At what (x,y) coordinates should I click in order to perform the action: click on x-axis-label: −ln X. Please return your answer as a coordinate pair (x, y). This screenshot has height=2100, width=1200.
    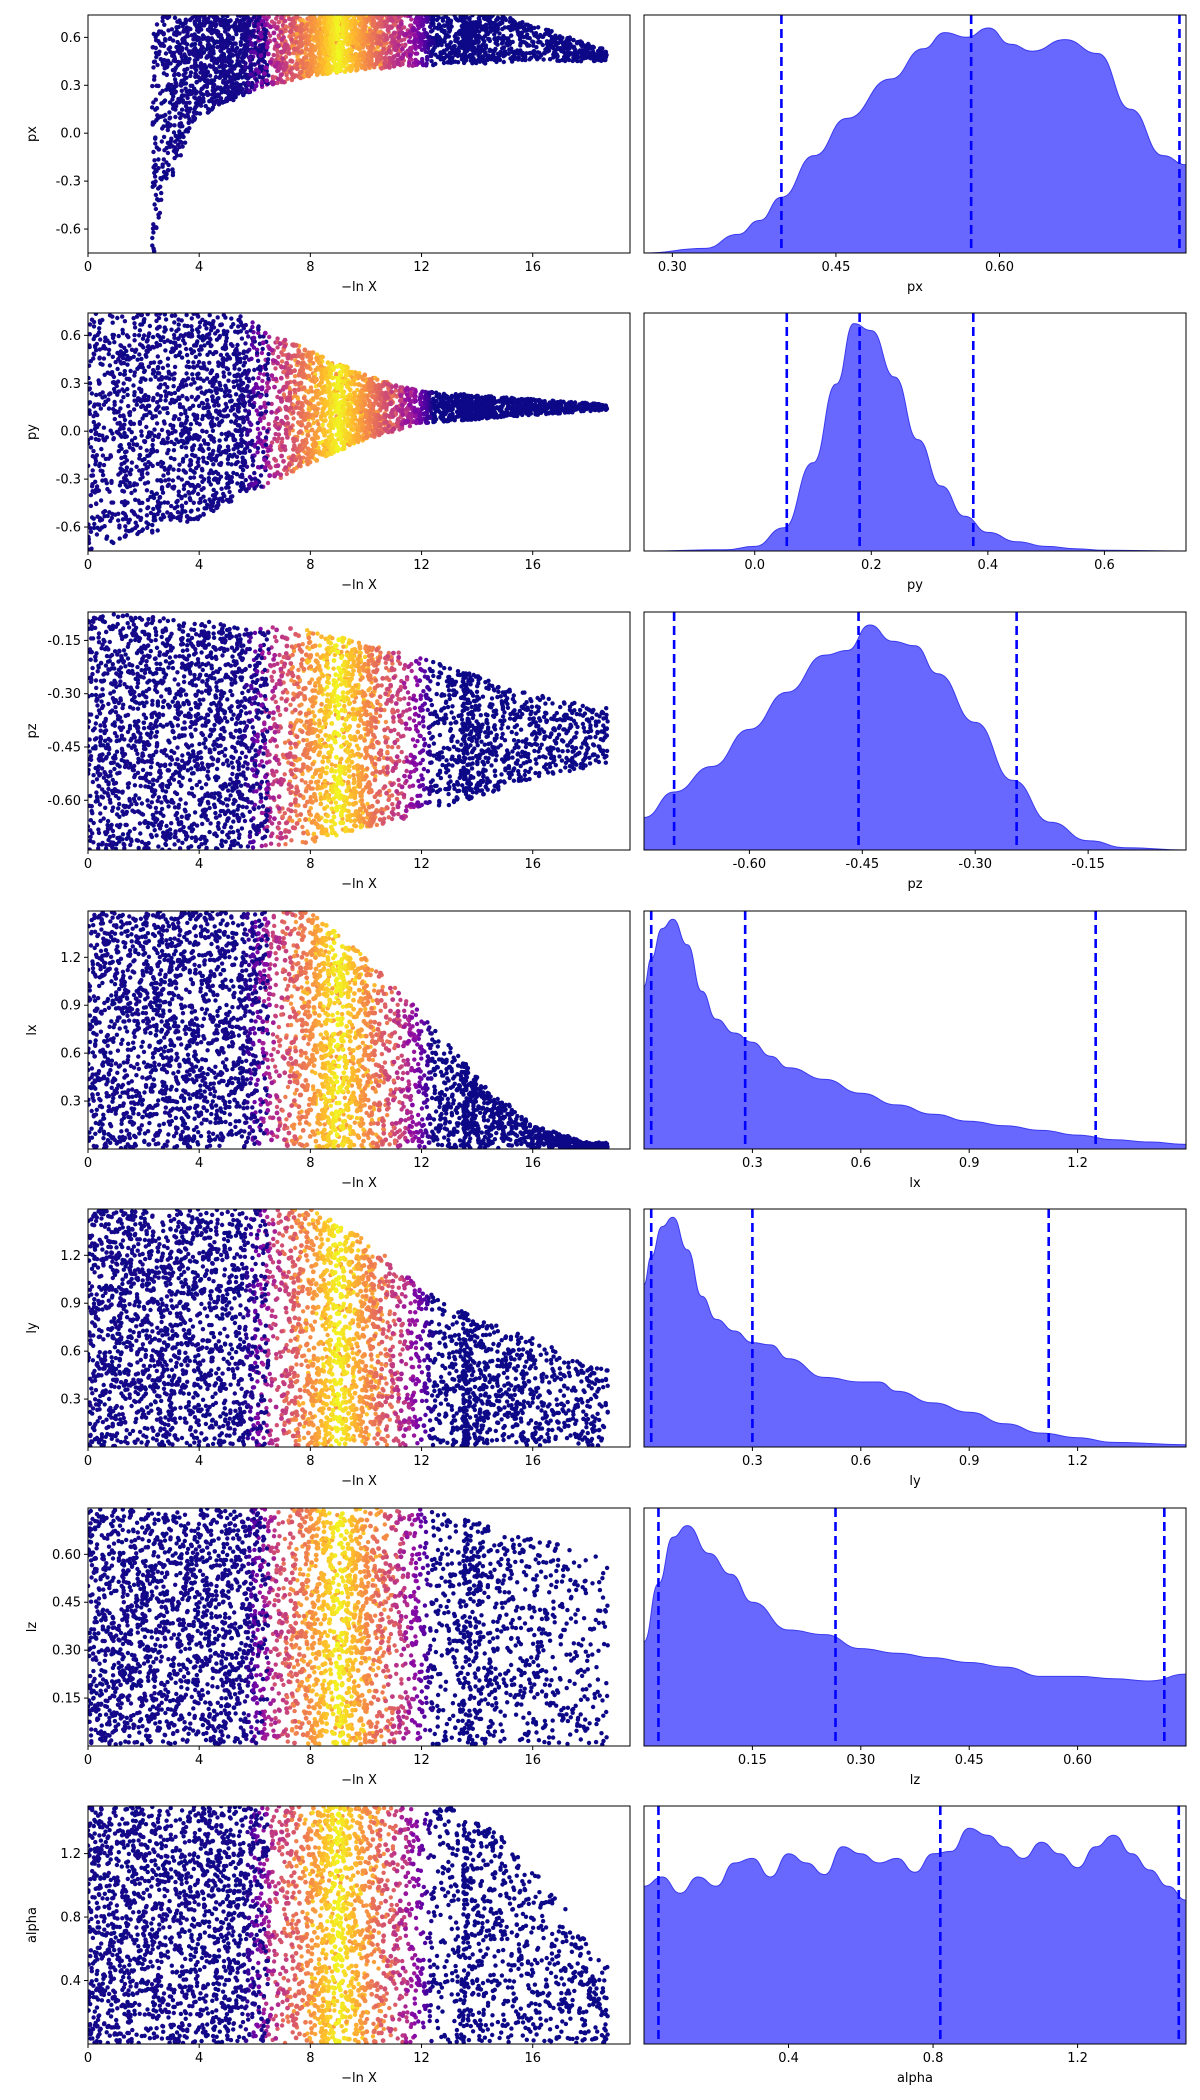
    Looking at the image, I should click on (359, 287).